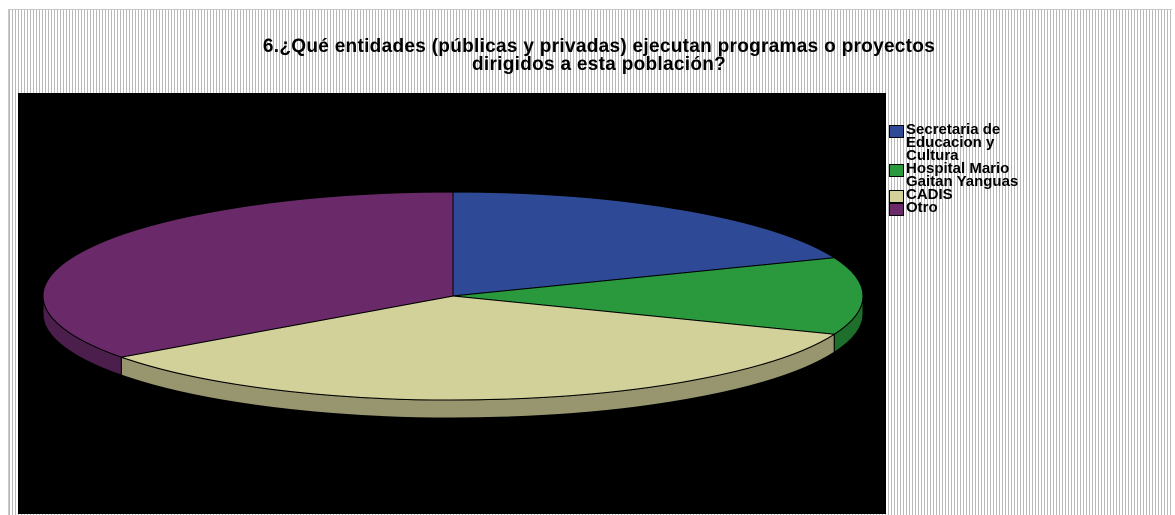  Describe the element at coordinates (1032, 142) in the screenshot. I see `legend-item-secretaria: Secretaria de Educacion y Cultura` at that location.